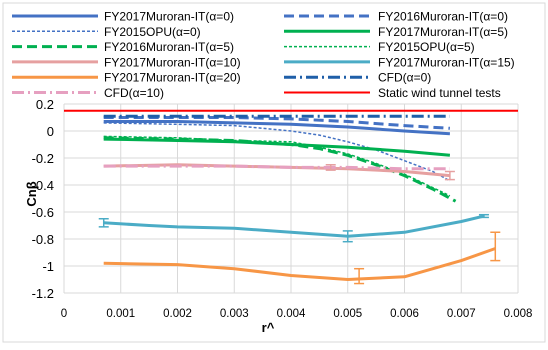  I want to click on y-tick-label: -0.2, so click(43, 158).